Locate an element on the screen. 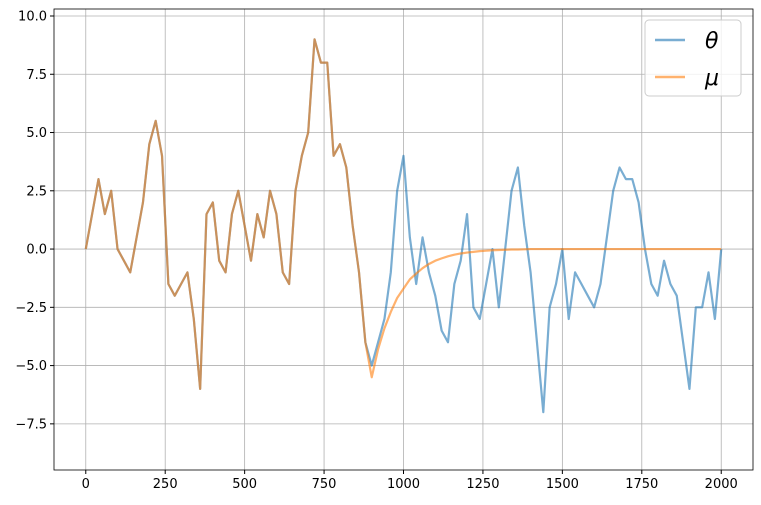 The width and height of the screenshot is (761, 505). x-tick-label: 250 is located at coordinates (165, 484).